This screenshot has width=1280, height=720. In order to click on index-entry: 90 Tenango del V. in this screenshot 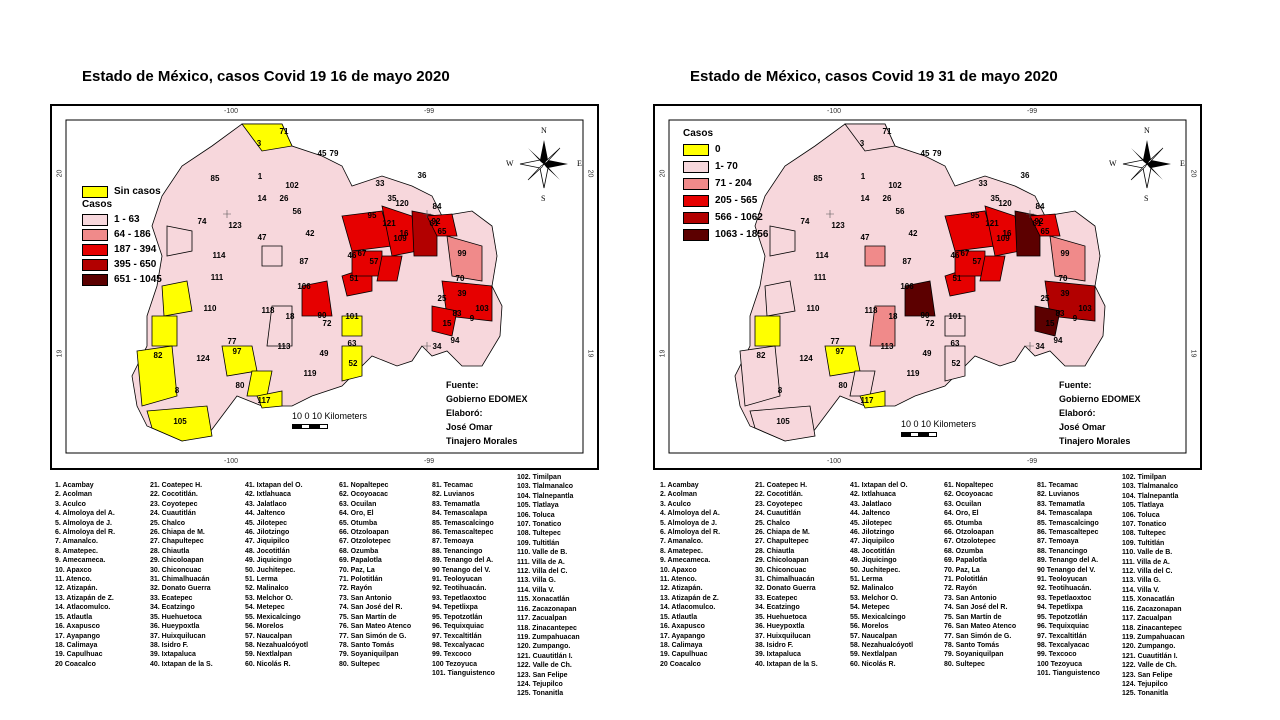, I will do `click(1066, 570)`.